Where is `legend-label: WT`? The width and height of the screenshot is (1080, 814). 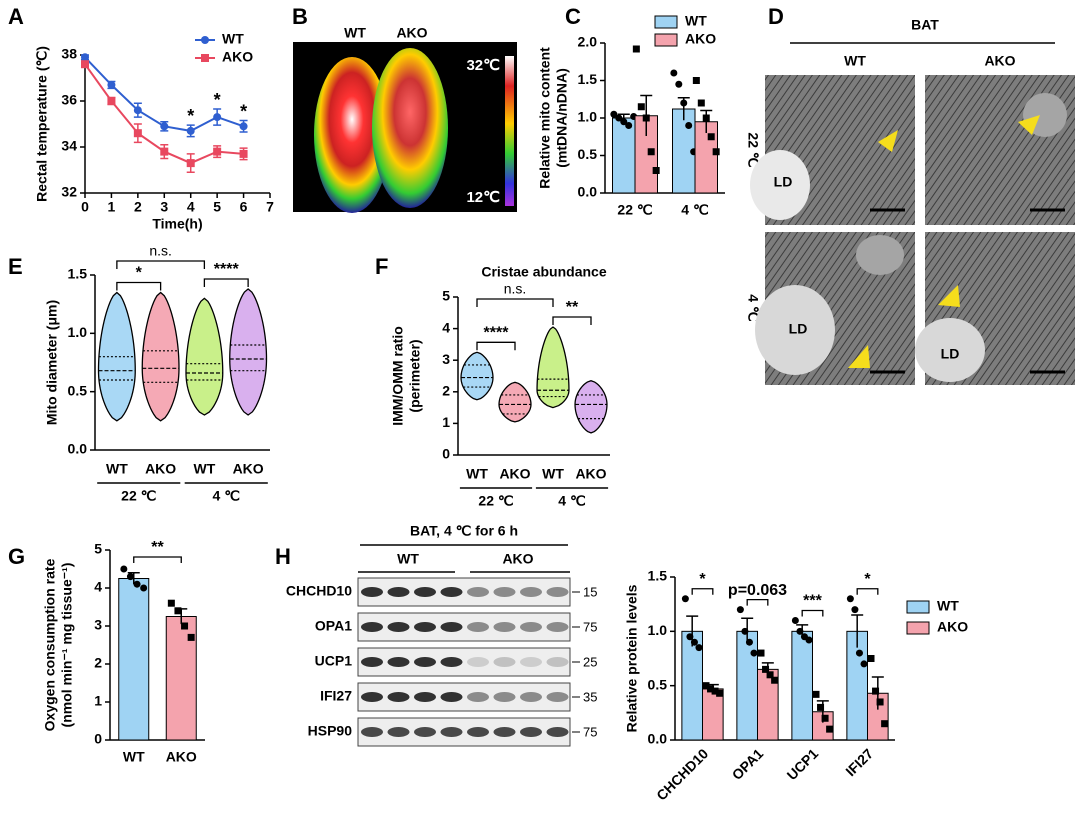
legend-label: WT is located at coordinates (696, 21).